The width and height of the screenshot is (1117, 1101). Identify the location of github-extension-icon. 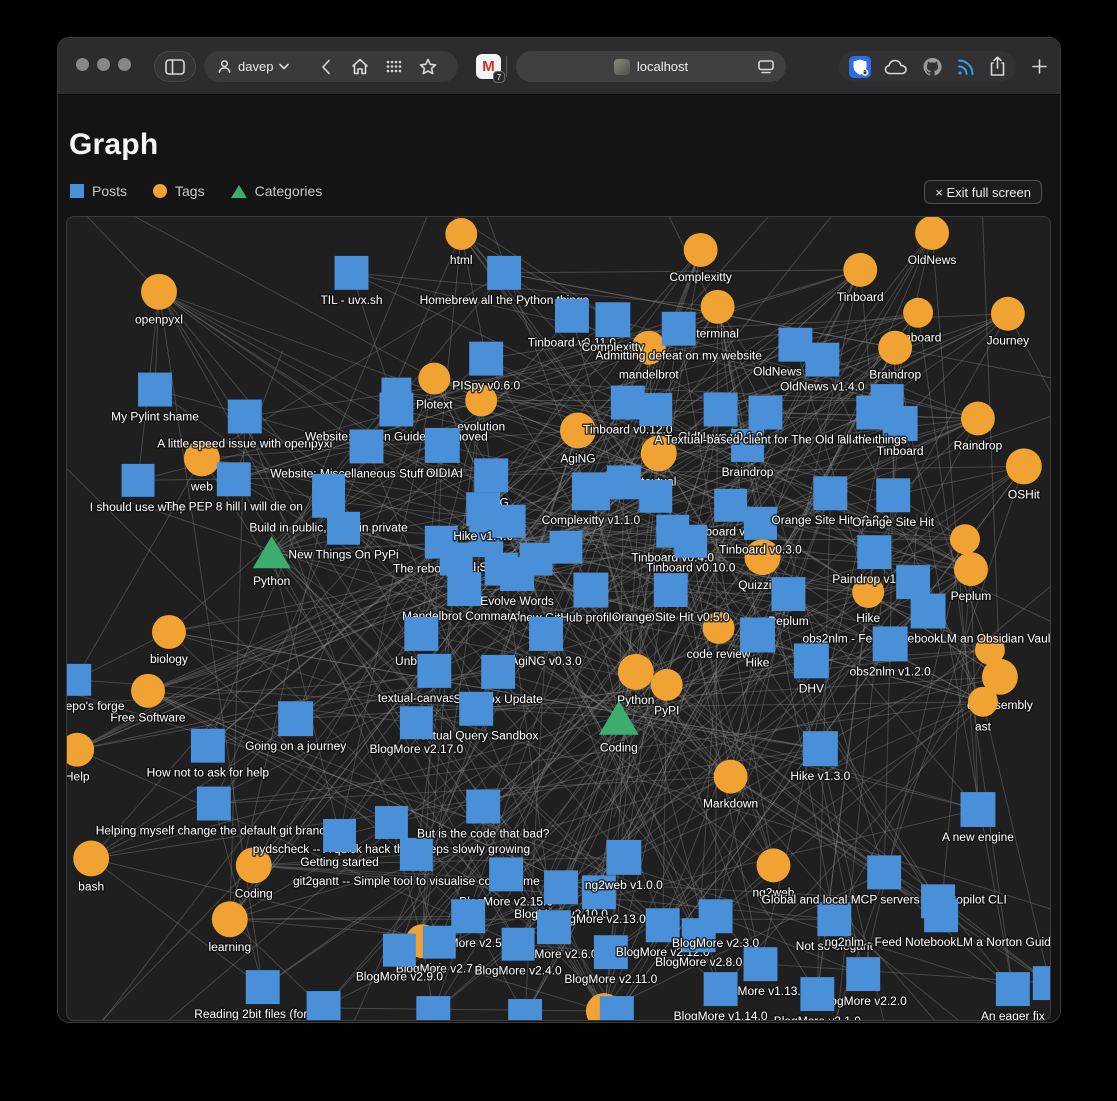
(932, 67).